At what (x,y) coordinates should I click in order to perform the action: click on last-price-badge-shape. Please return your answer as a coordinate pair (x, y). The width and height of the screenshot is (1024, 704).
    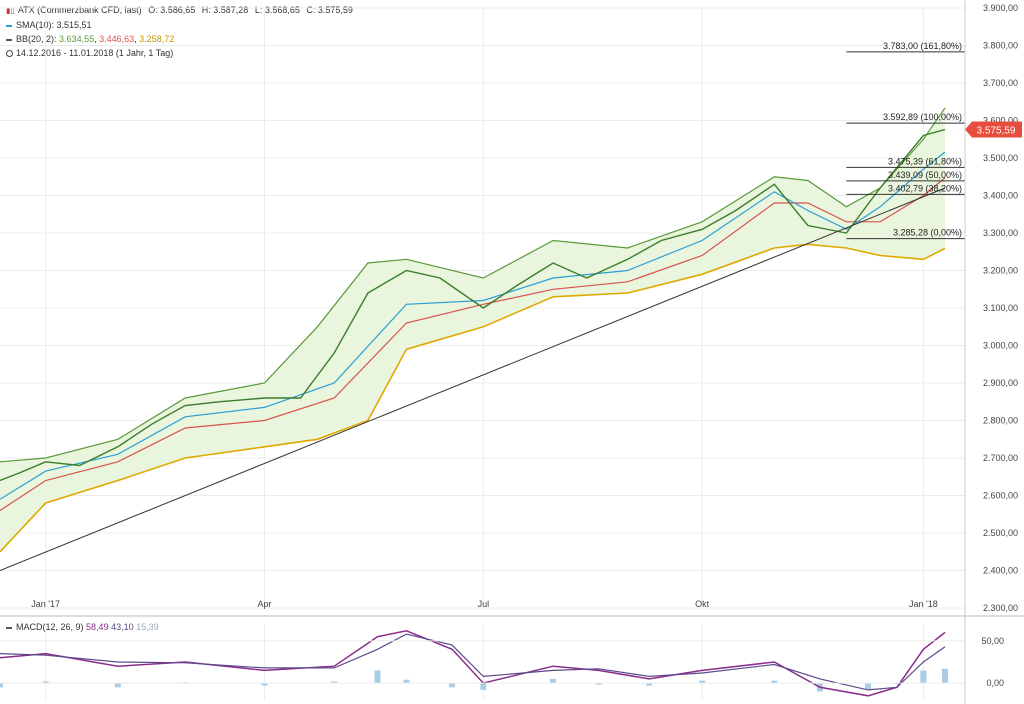
    Looking at the image, I should click on (993, 129).